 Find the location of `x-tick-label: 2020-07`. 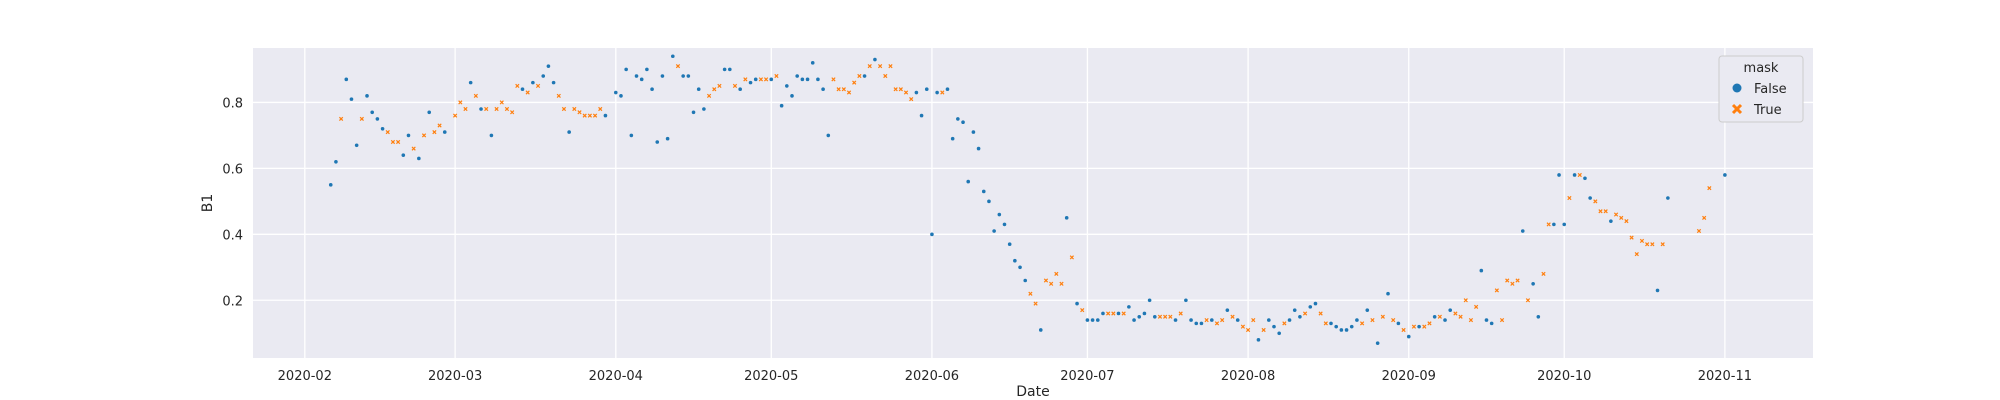

x-tick-label: 2020-07 is located at coordinates (1087, 376).